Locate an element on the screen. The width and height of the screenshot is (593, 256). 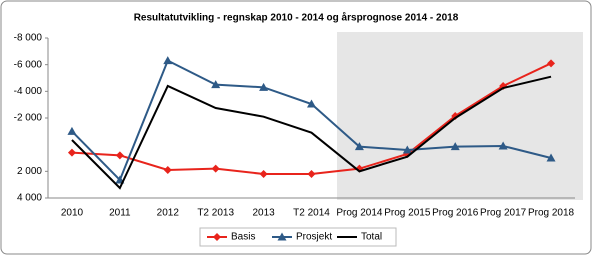
x-tick-label: Prog 2015 is located at coordinates (407, 213).